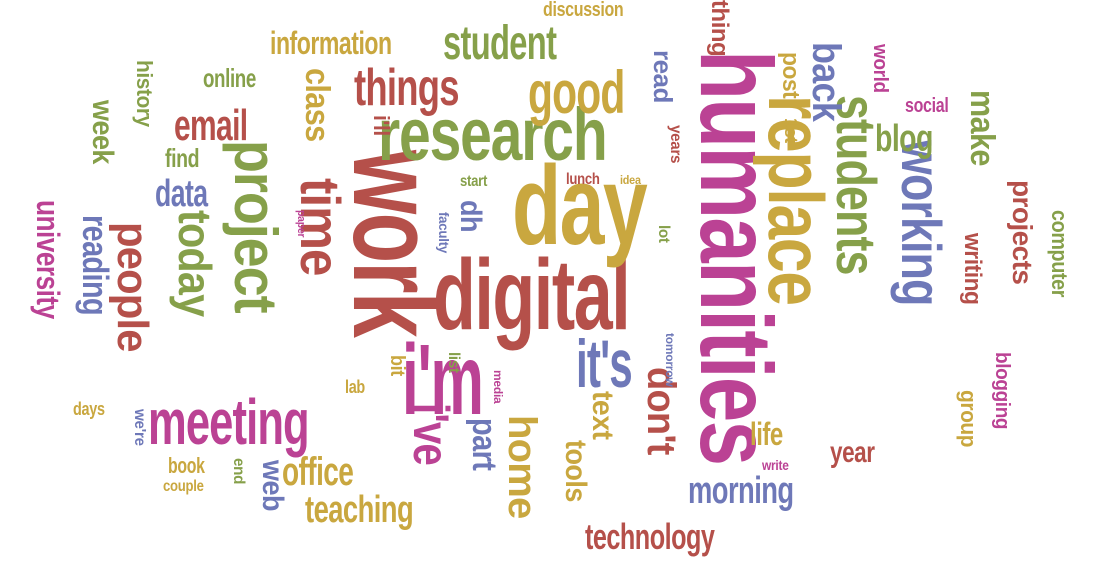 This screenshot has width=1099, height=568. I want to click on word-write: write, so click(775, 465).